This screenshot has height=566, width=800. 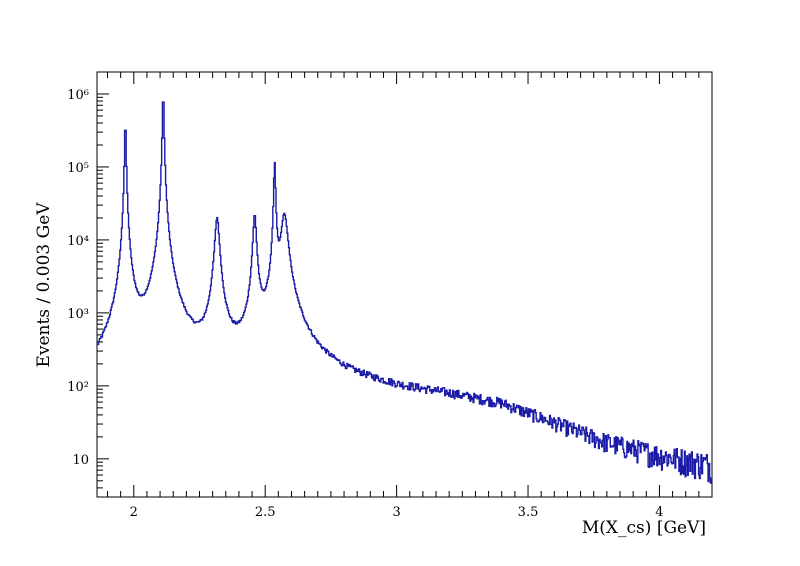 I want to click on y-tick-label: 10⁶, so click(x=78, y=95).